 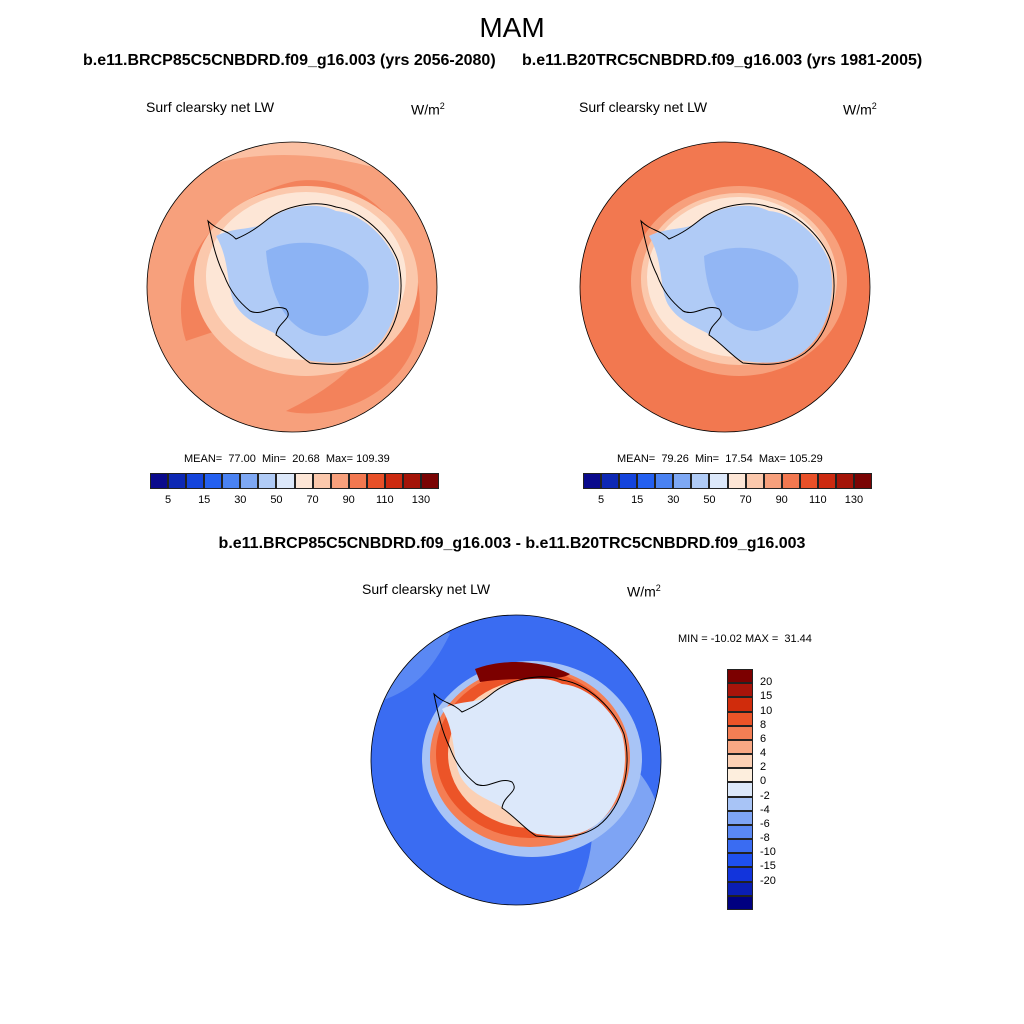 What do you see at coordinates (763, 781) in the screenshot?
I see `colorbar-tick-label: 0` at bounding box center [763, 781].